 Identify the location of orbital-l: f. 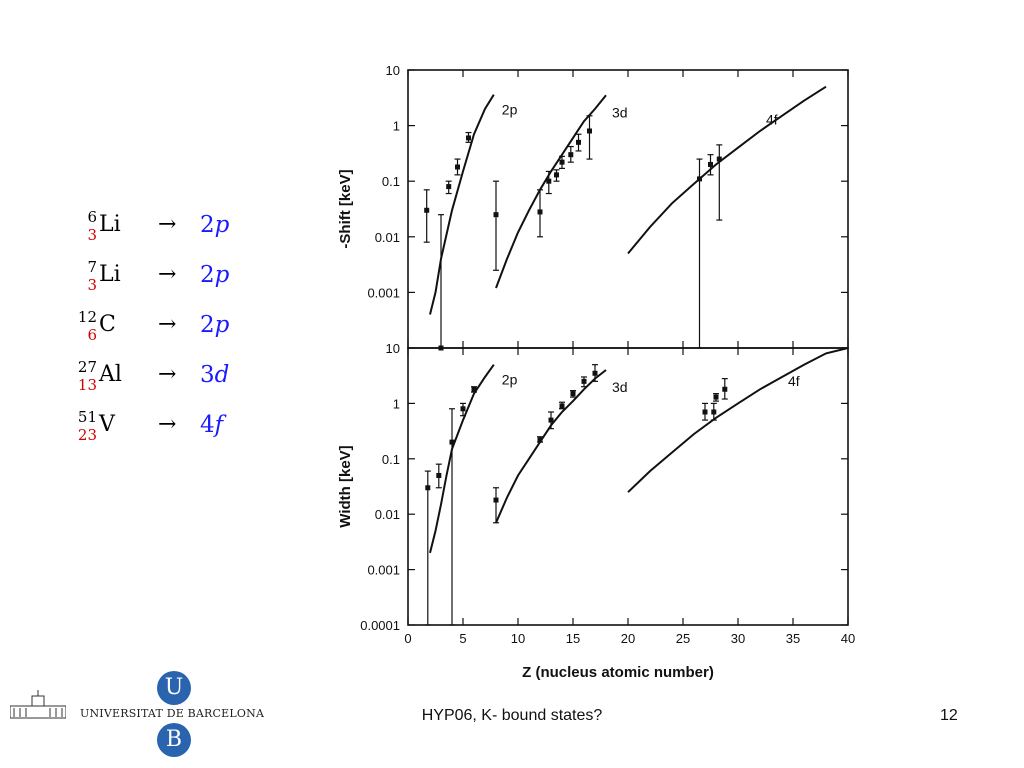
(219, 425).